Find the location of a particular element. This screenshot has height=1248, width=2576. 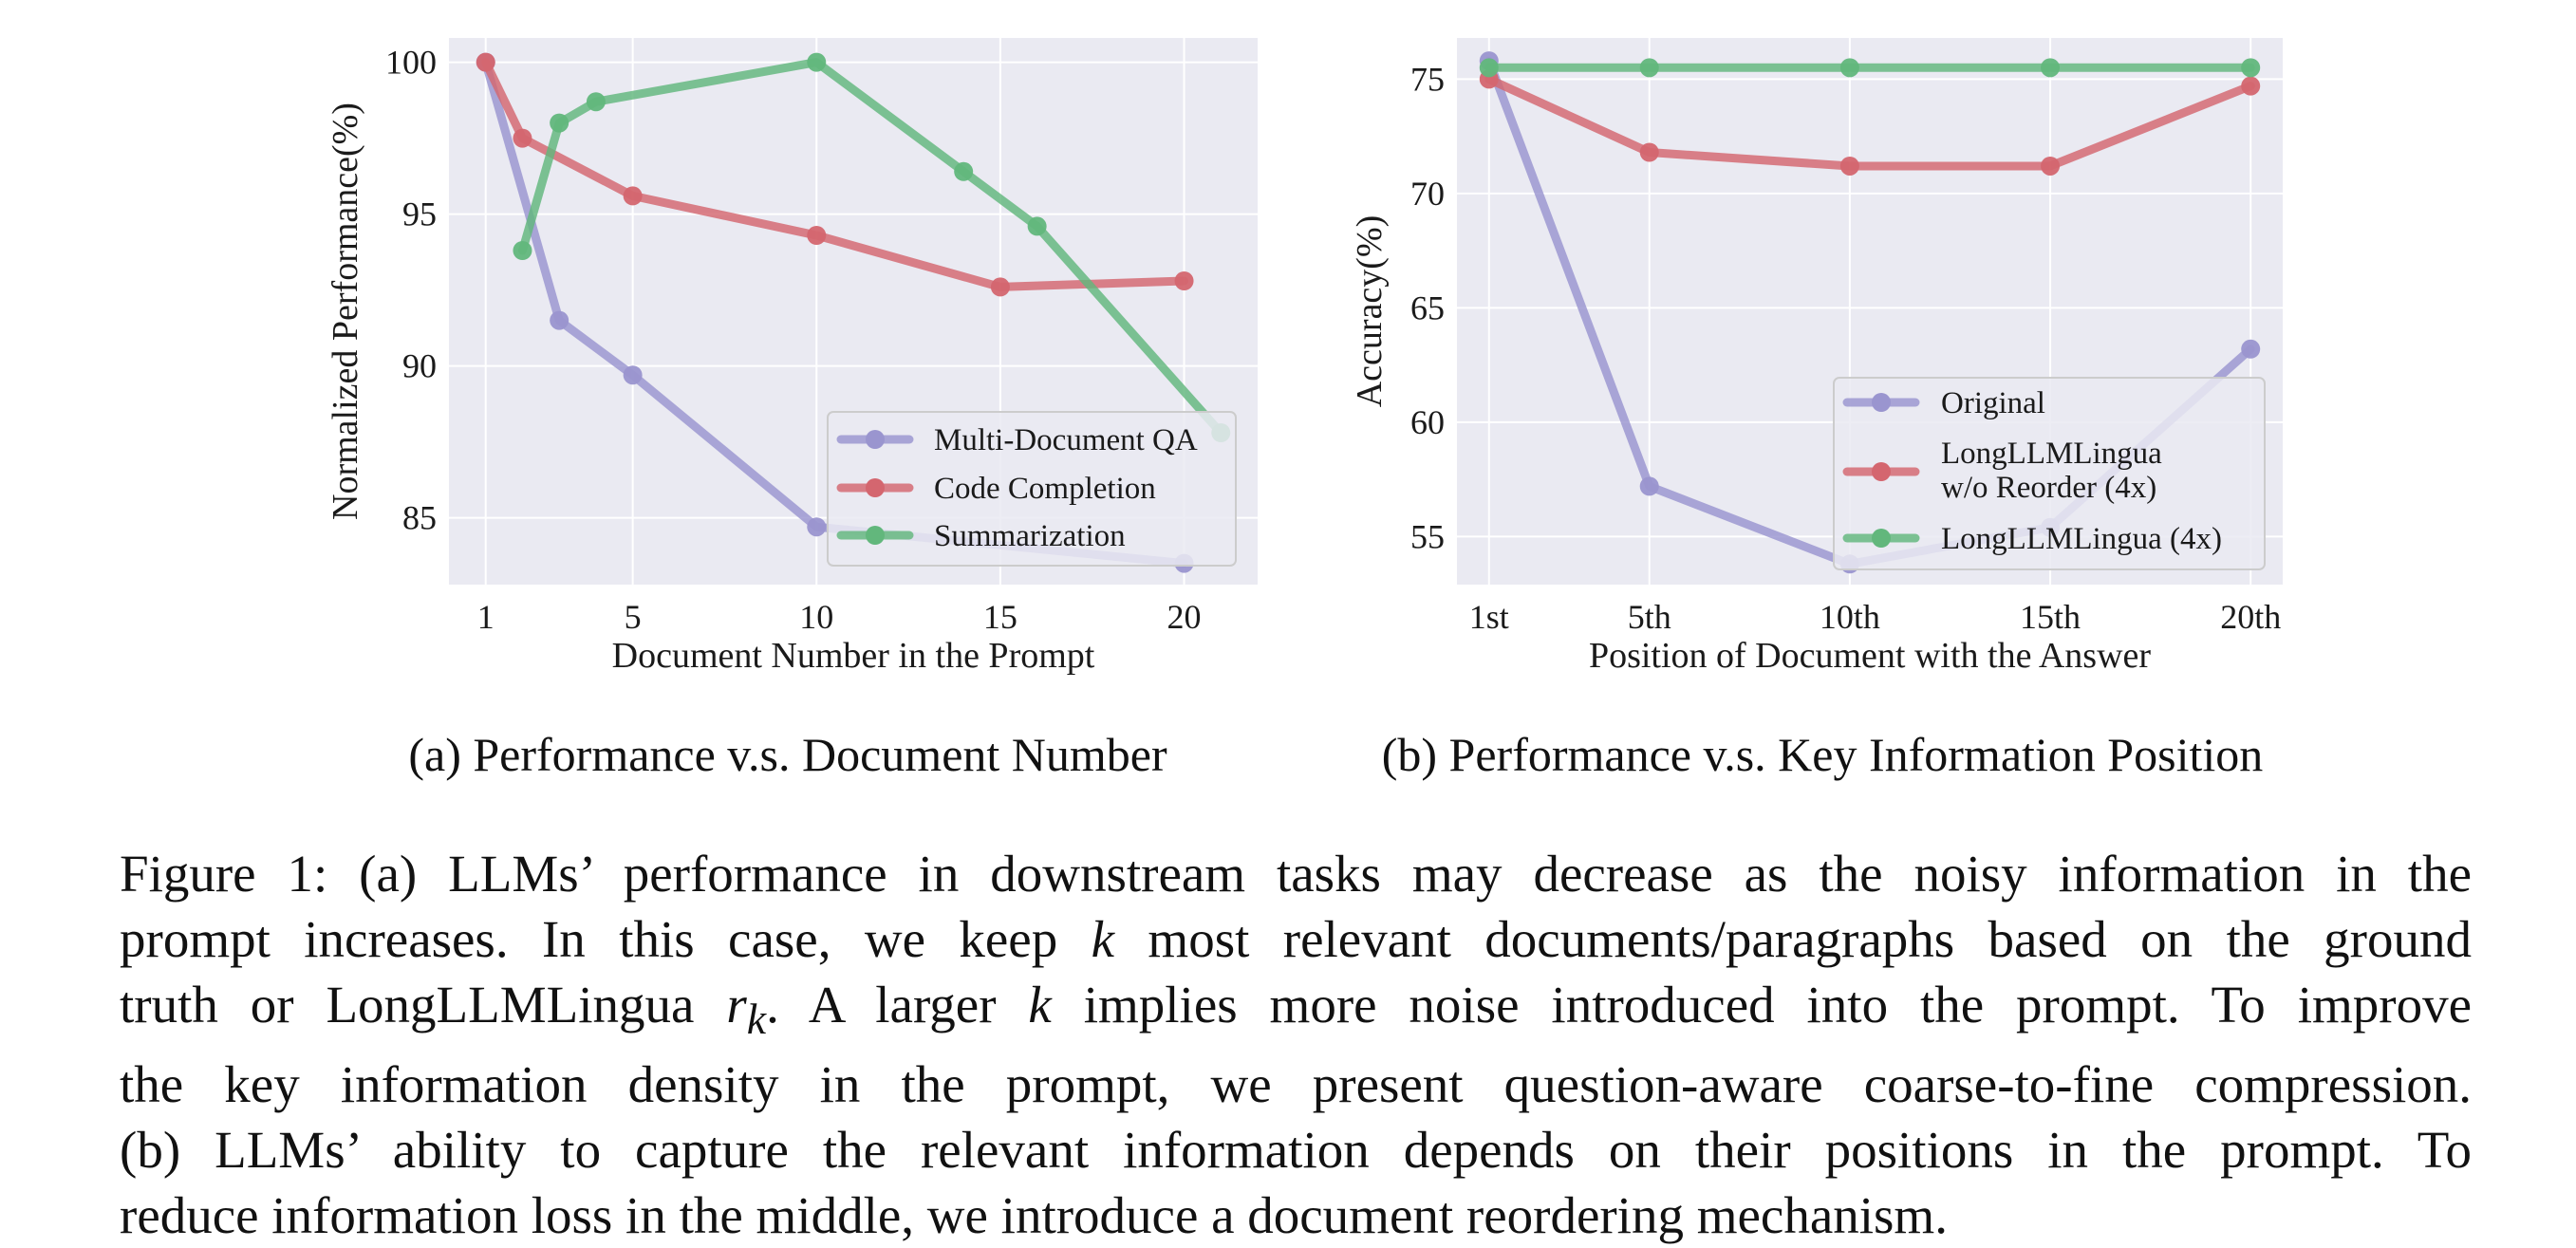

legend-label-line: w/o Reorder (4x) is located at coordinates (2048, 488).